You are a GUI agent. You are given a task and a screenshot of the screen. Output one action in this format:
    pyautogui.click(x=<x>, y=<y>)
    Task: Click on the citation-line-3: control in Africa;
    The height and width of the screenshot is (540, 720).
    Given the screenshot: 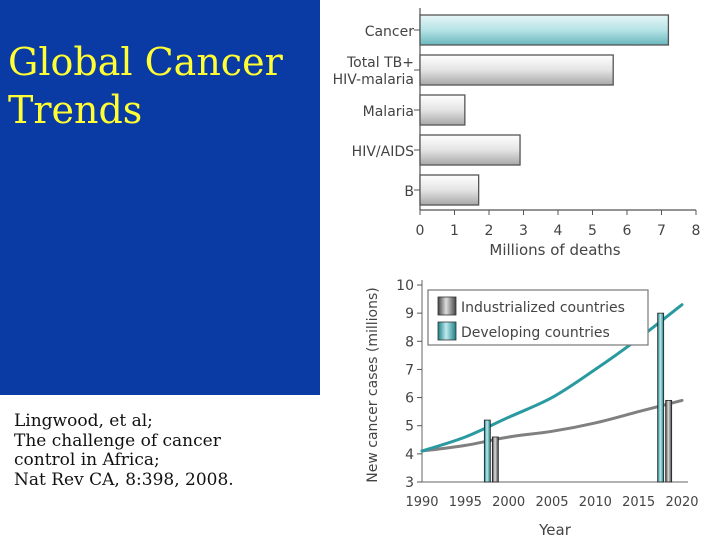 What is the action you would take?
    pyautogui.click(x=87, y=460)
    